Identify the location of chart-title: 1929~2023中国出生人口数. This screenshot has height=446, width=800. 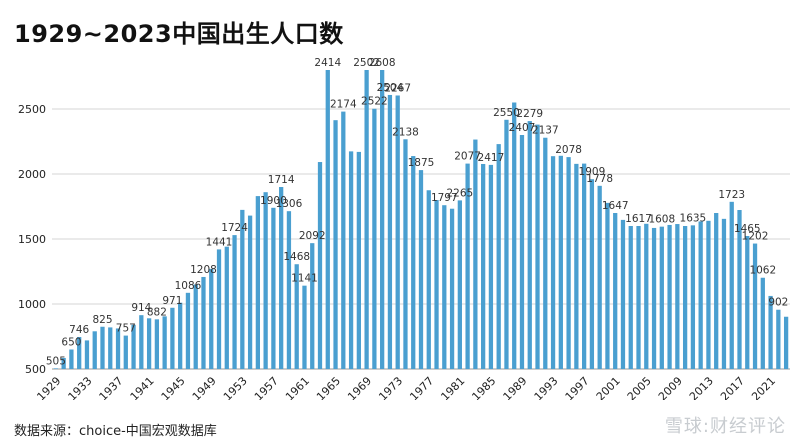
(179, 34).